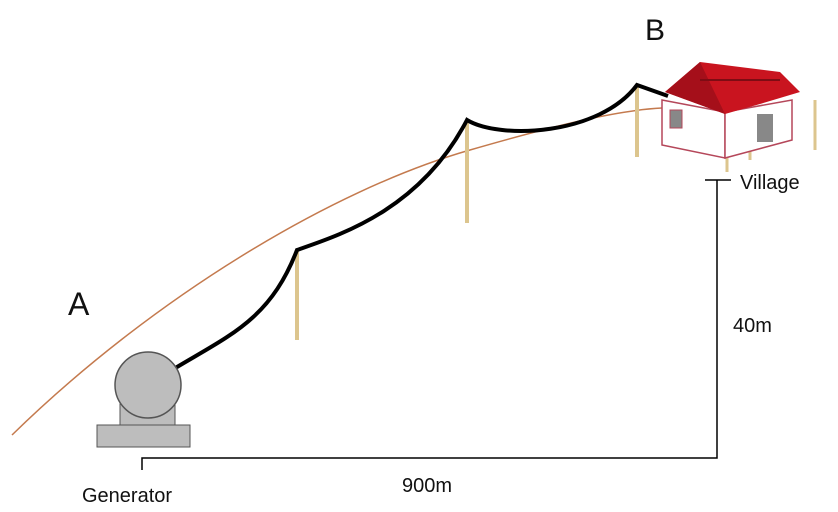 The height and width of the screenshot is (512, 838). I want to click on label-height: 40m, so click(752, 326).